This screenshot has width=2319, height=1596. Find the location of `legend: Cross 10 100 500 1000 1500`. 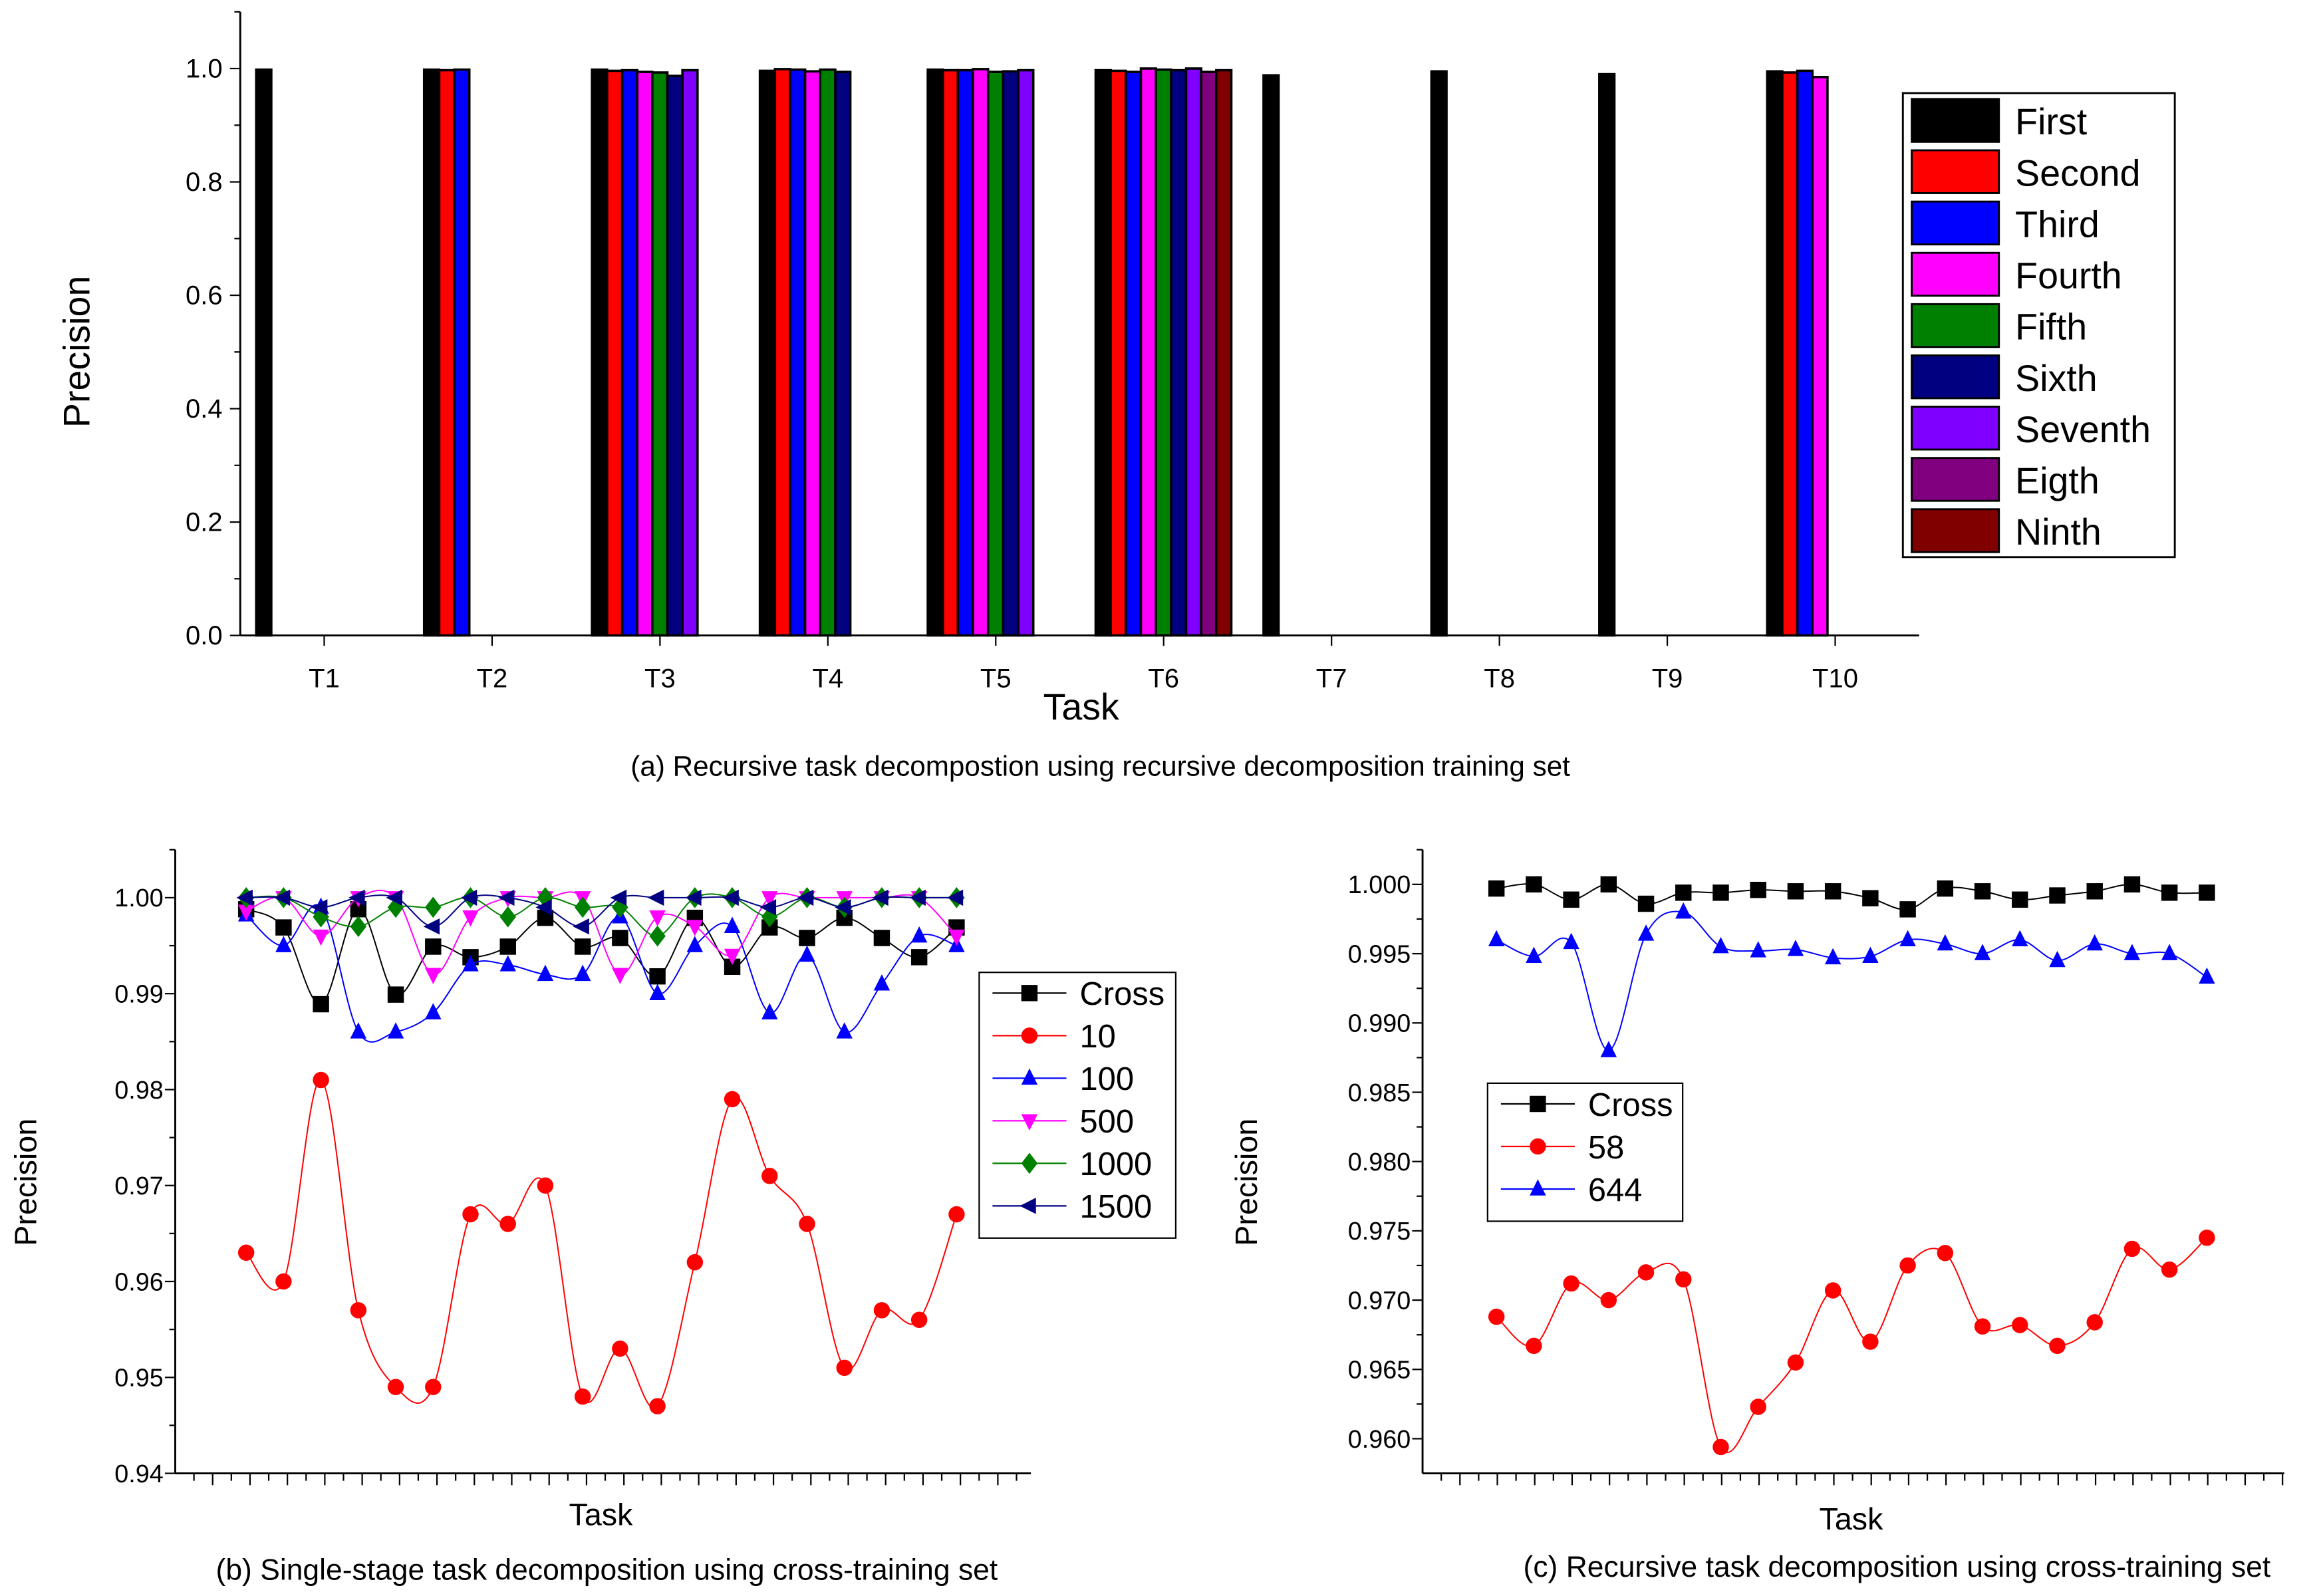

legend: Cross 10 100 500 1000 1500 is located at coordinates (1077, 1105).